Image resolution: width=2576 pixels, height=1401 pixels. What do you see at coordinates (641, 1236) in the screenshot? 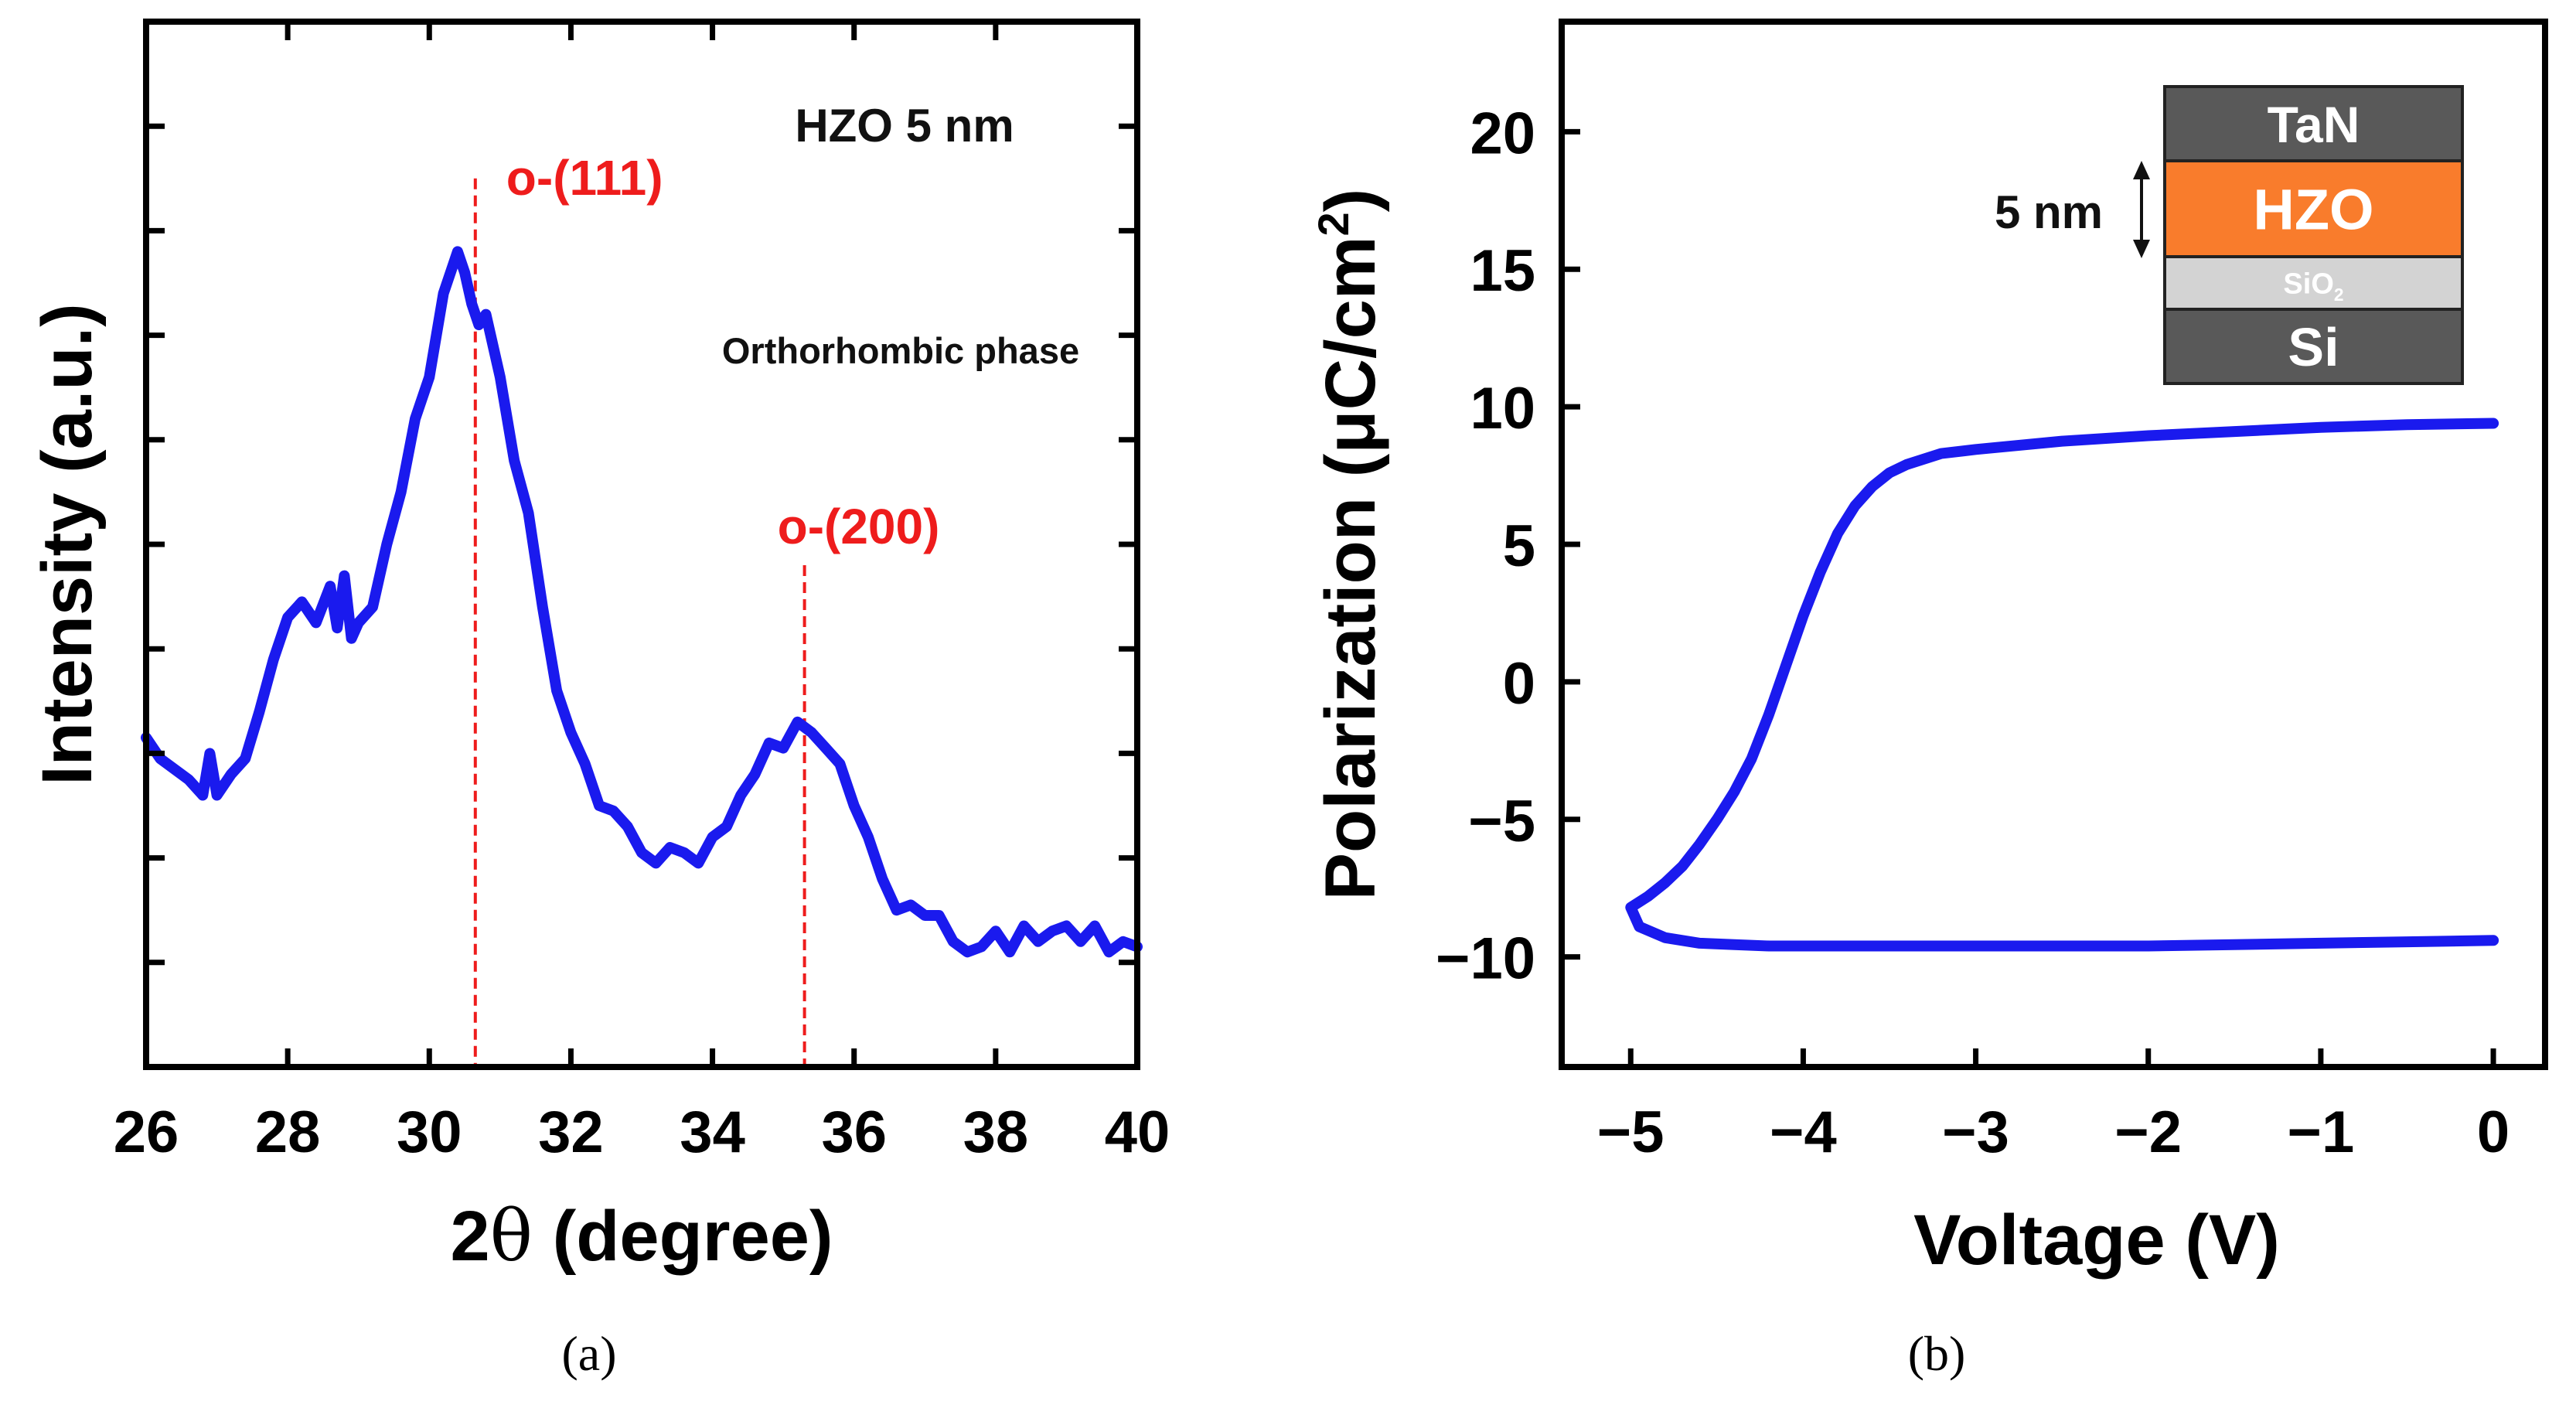
I see `x-axis-title-a: 2θ (degree)` at bounding box center [641, 1236].